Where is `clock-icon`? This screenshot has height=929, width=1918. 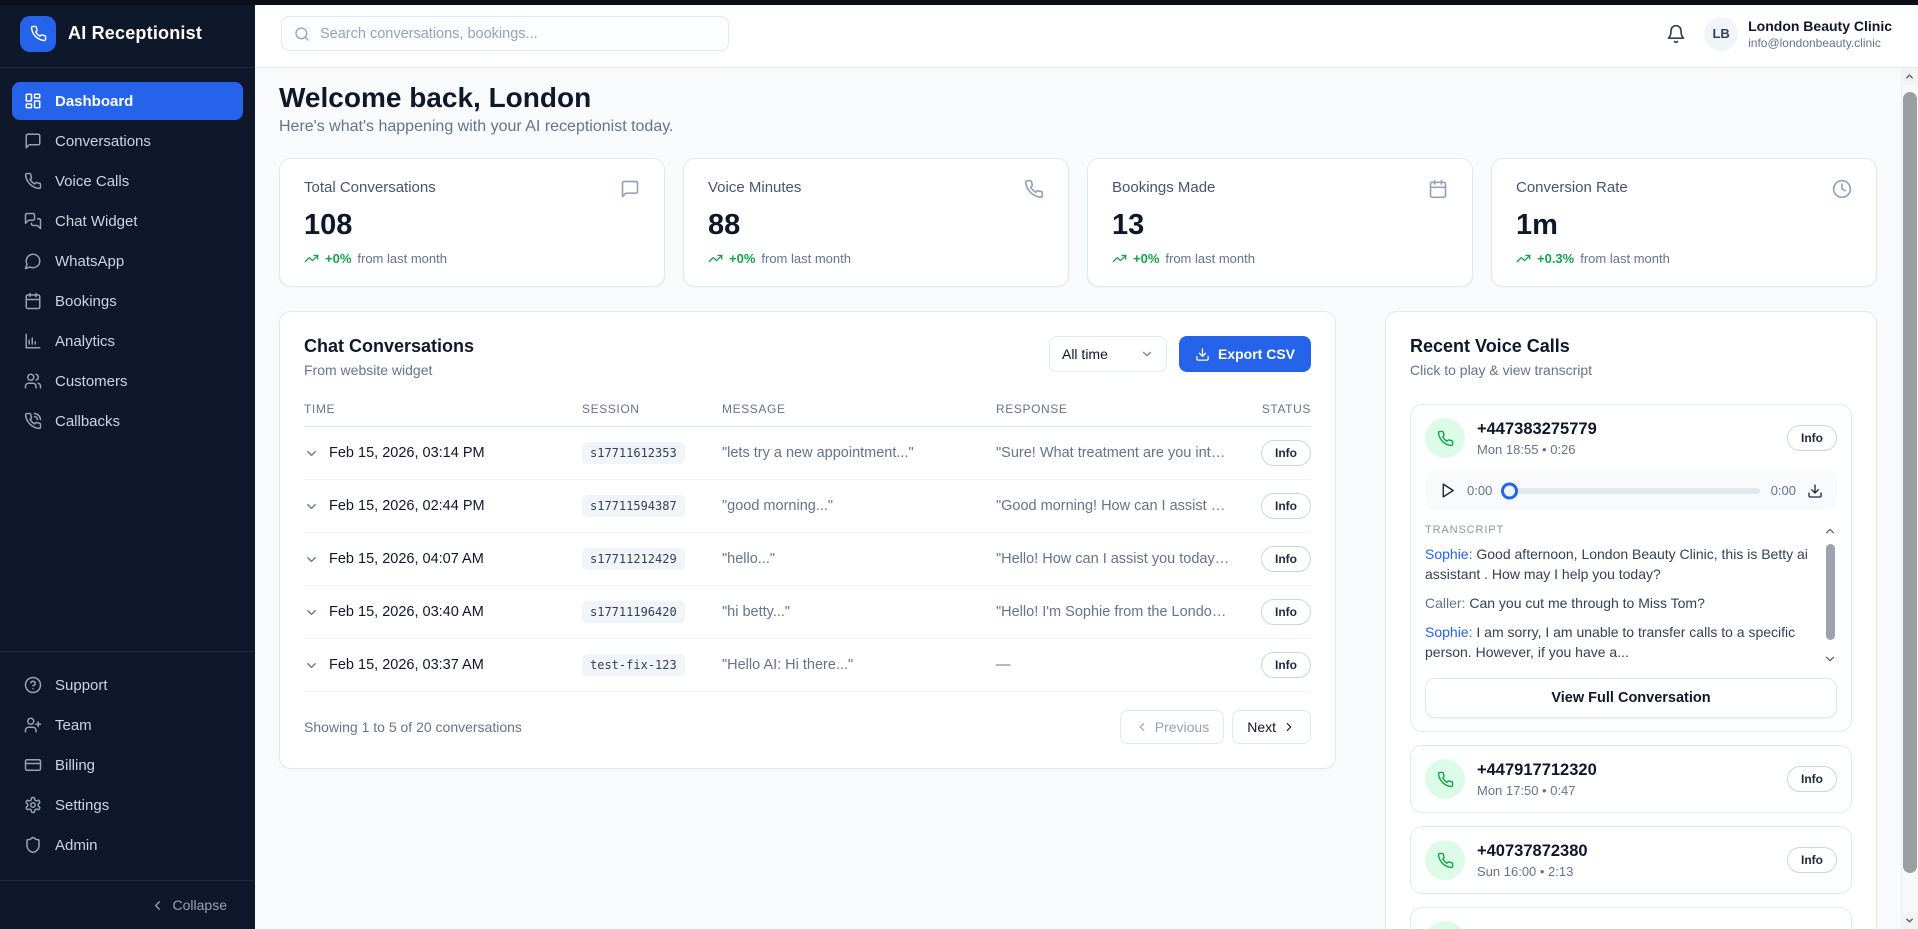
clock-icon is located at coordinates (1842, 189).